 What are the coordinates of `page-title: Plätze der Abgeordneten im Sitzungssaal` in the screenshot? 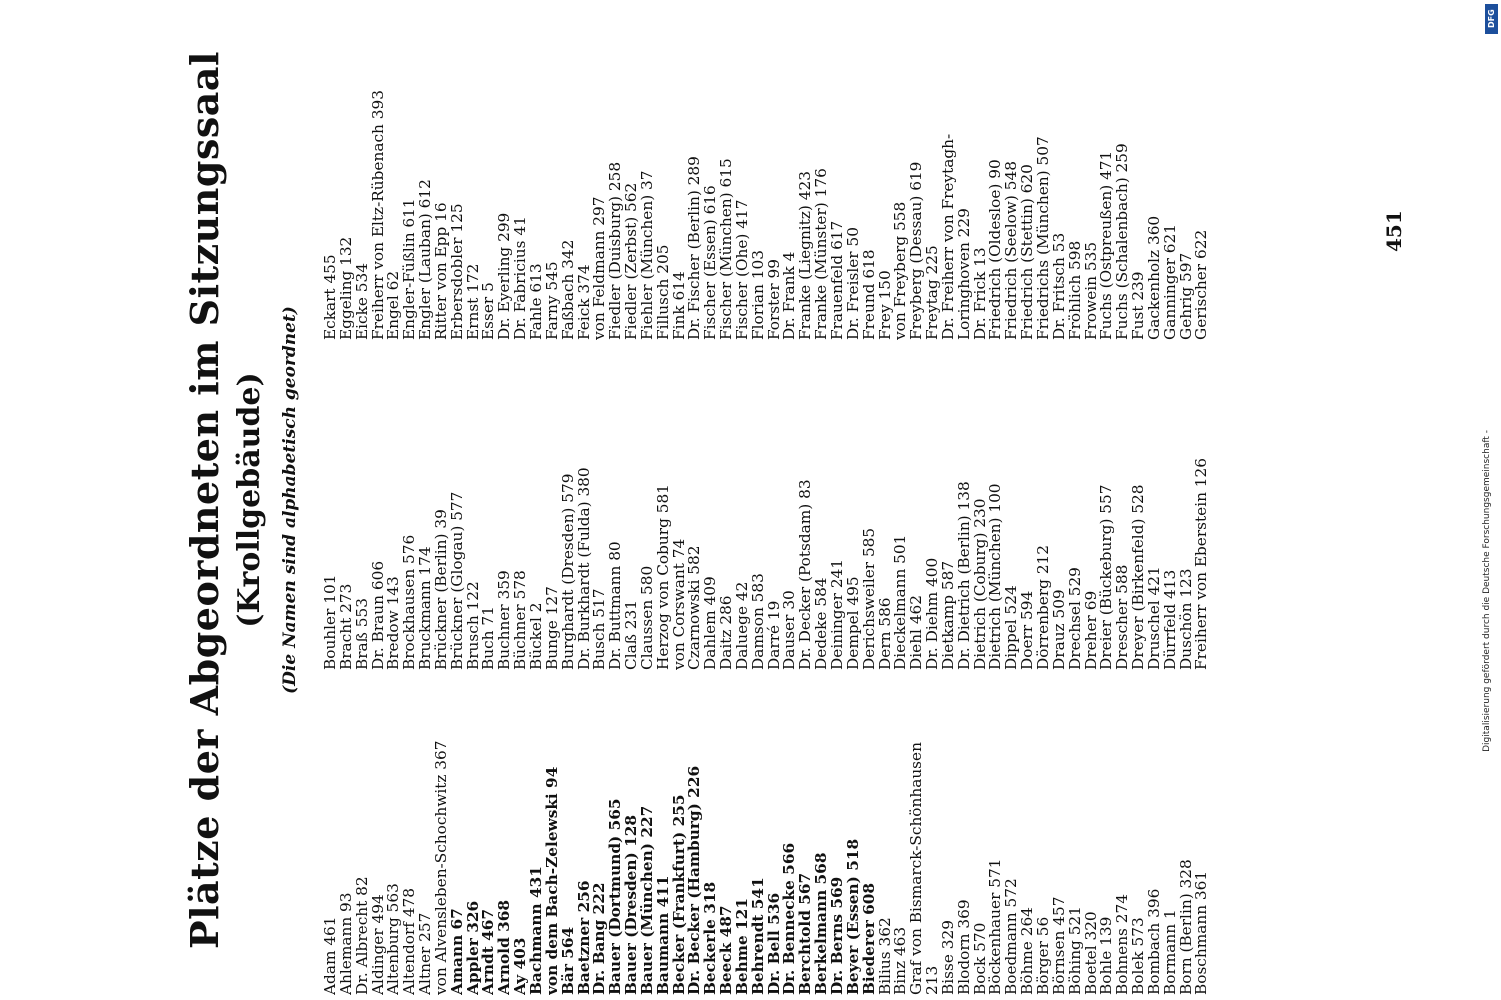 It's located at (204, 500).